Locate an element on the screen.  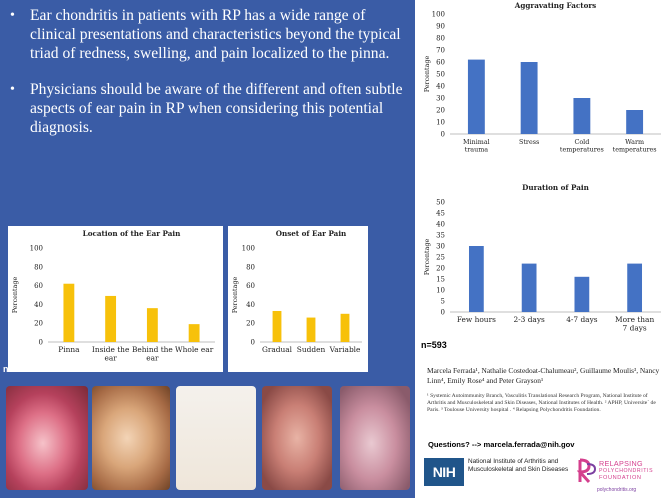
x-tick-label-line: Warm is located at coordinates (634, 142).